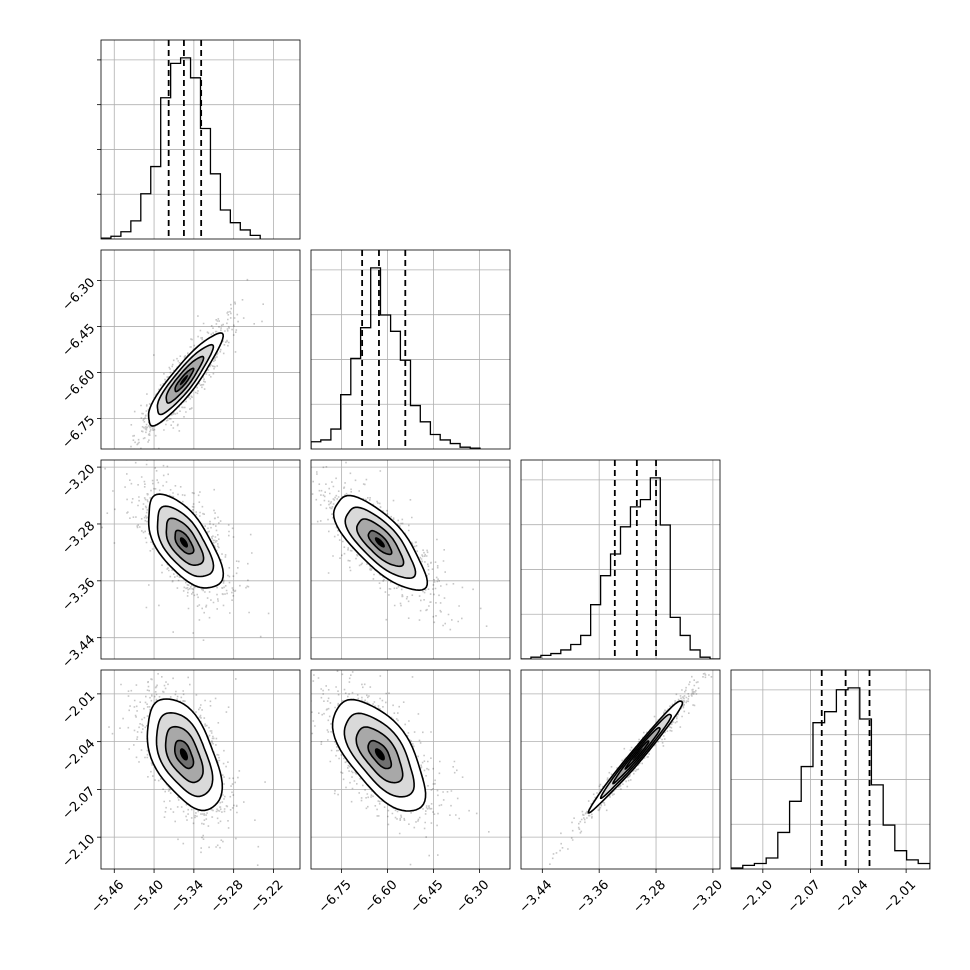 The image size is (970, 970). I want to click on y-tick-label: −3.44, so click(79, 651).